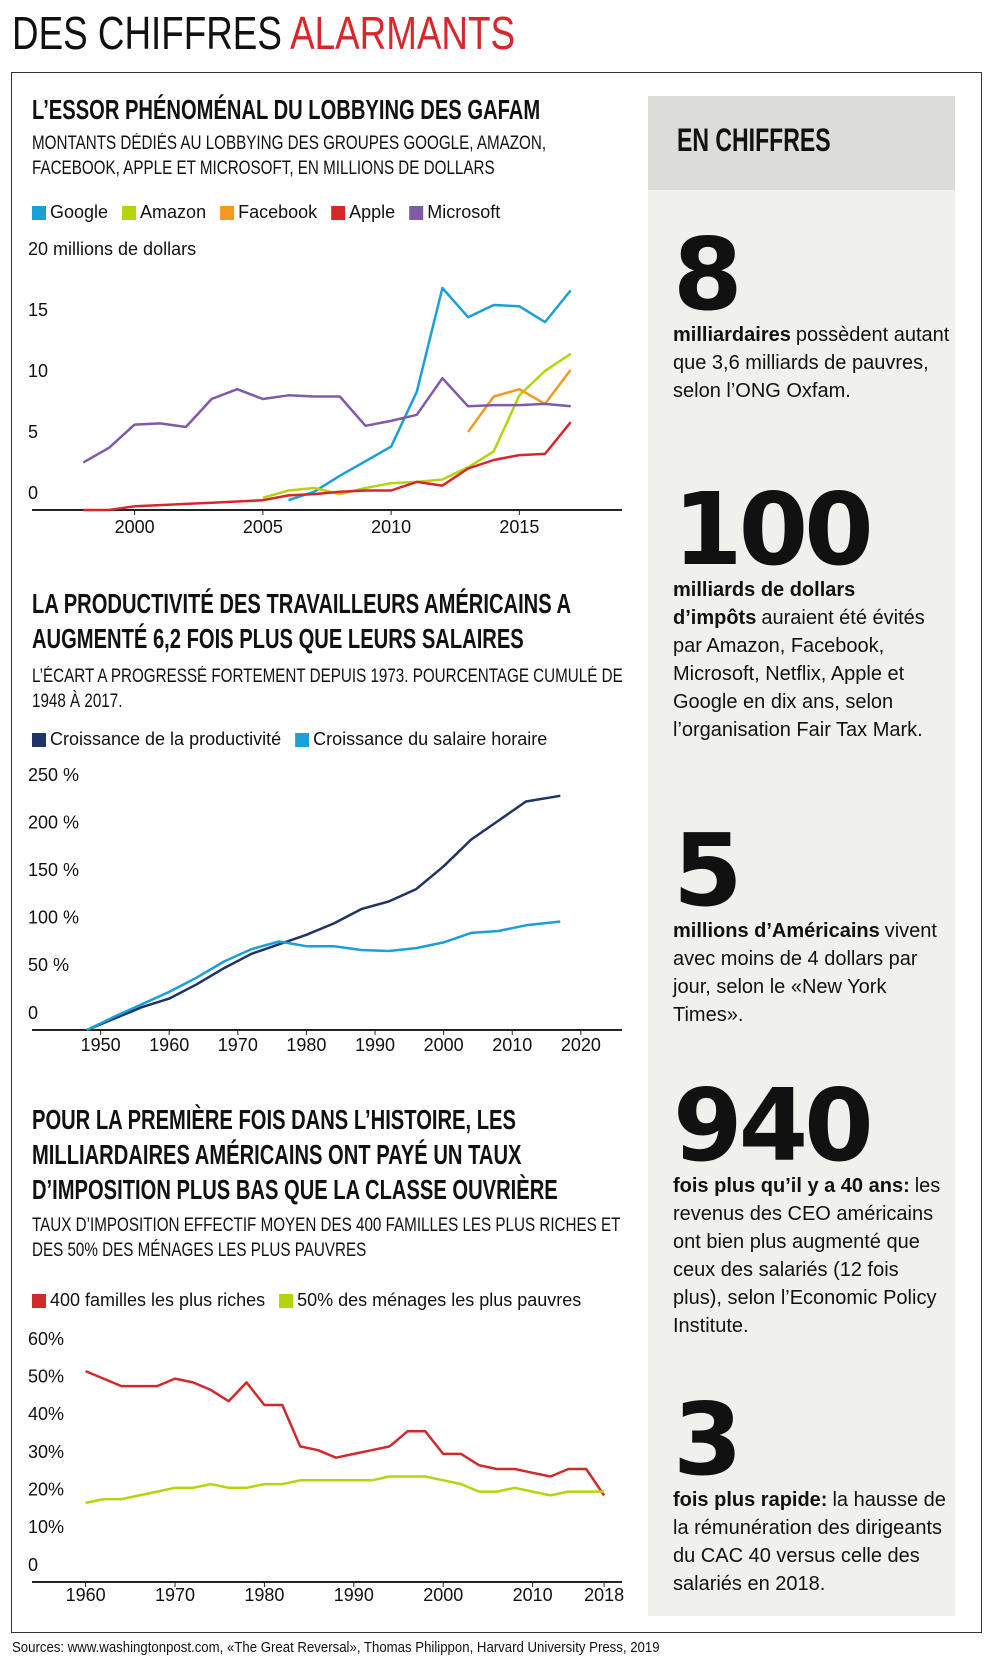  Describe the element at coordinates (263, 527) in the screenshot. I see `x-tick-label: 2005` at that location.